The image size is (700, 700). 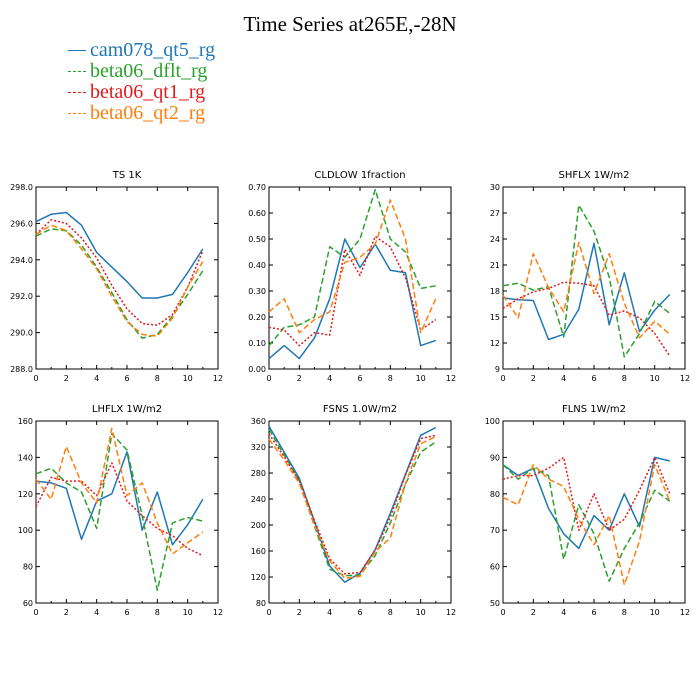 I want to click on y-tick-label: 0.70, so click(x=257, y=187).